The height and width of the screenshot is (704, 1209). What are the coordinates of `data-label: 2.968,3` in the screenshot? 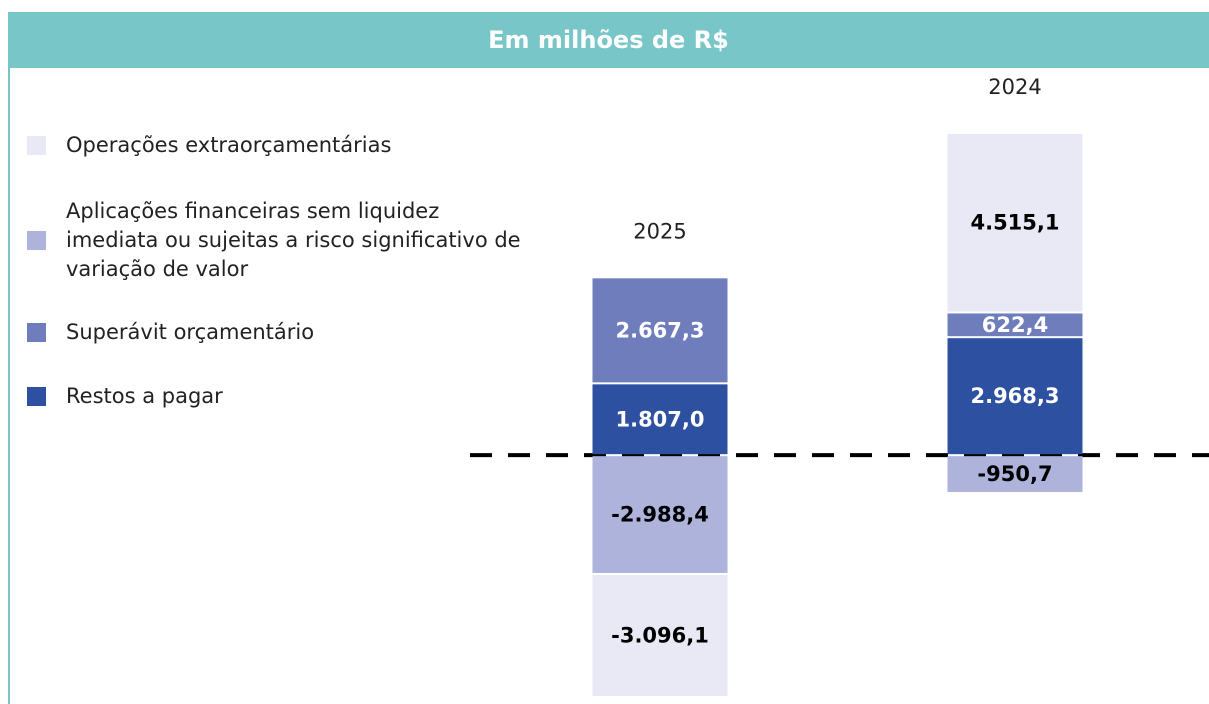 It's located at (1014, 396).